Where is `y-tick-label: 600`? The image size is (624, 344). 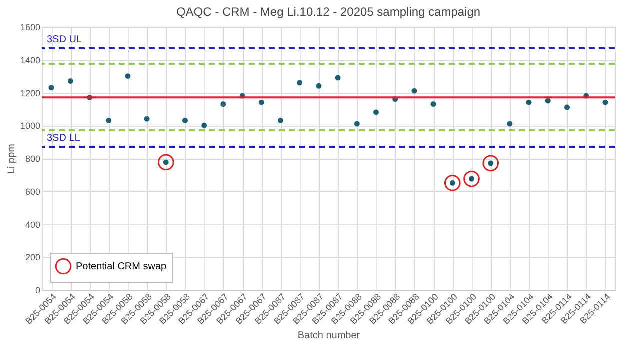
y-tick-label: 600 is located at coordinates (32, 191).